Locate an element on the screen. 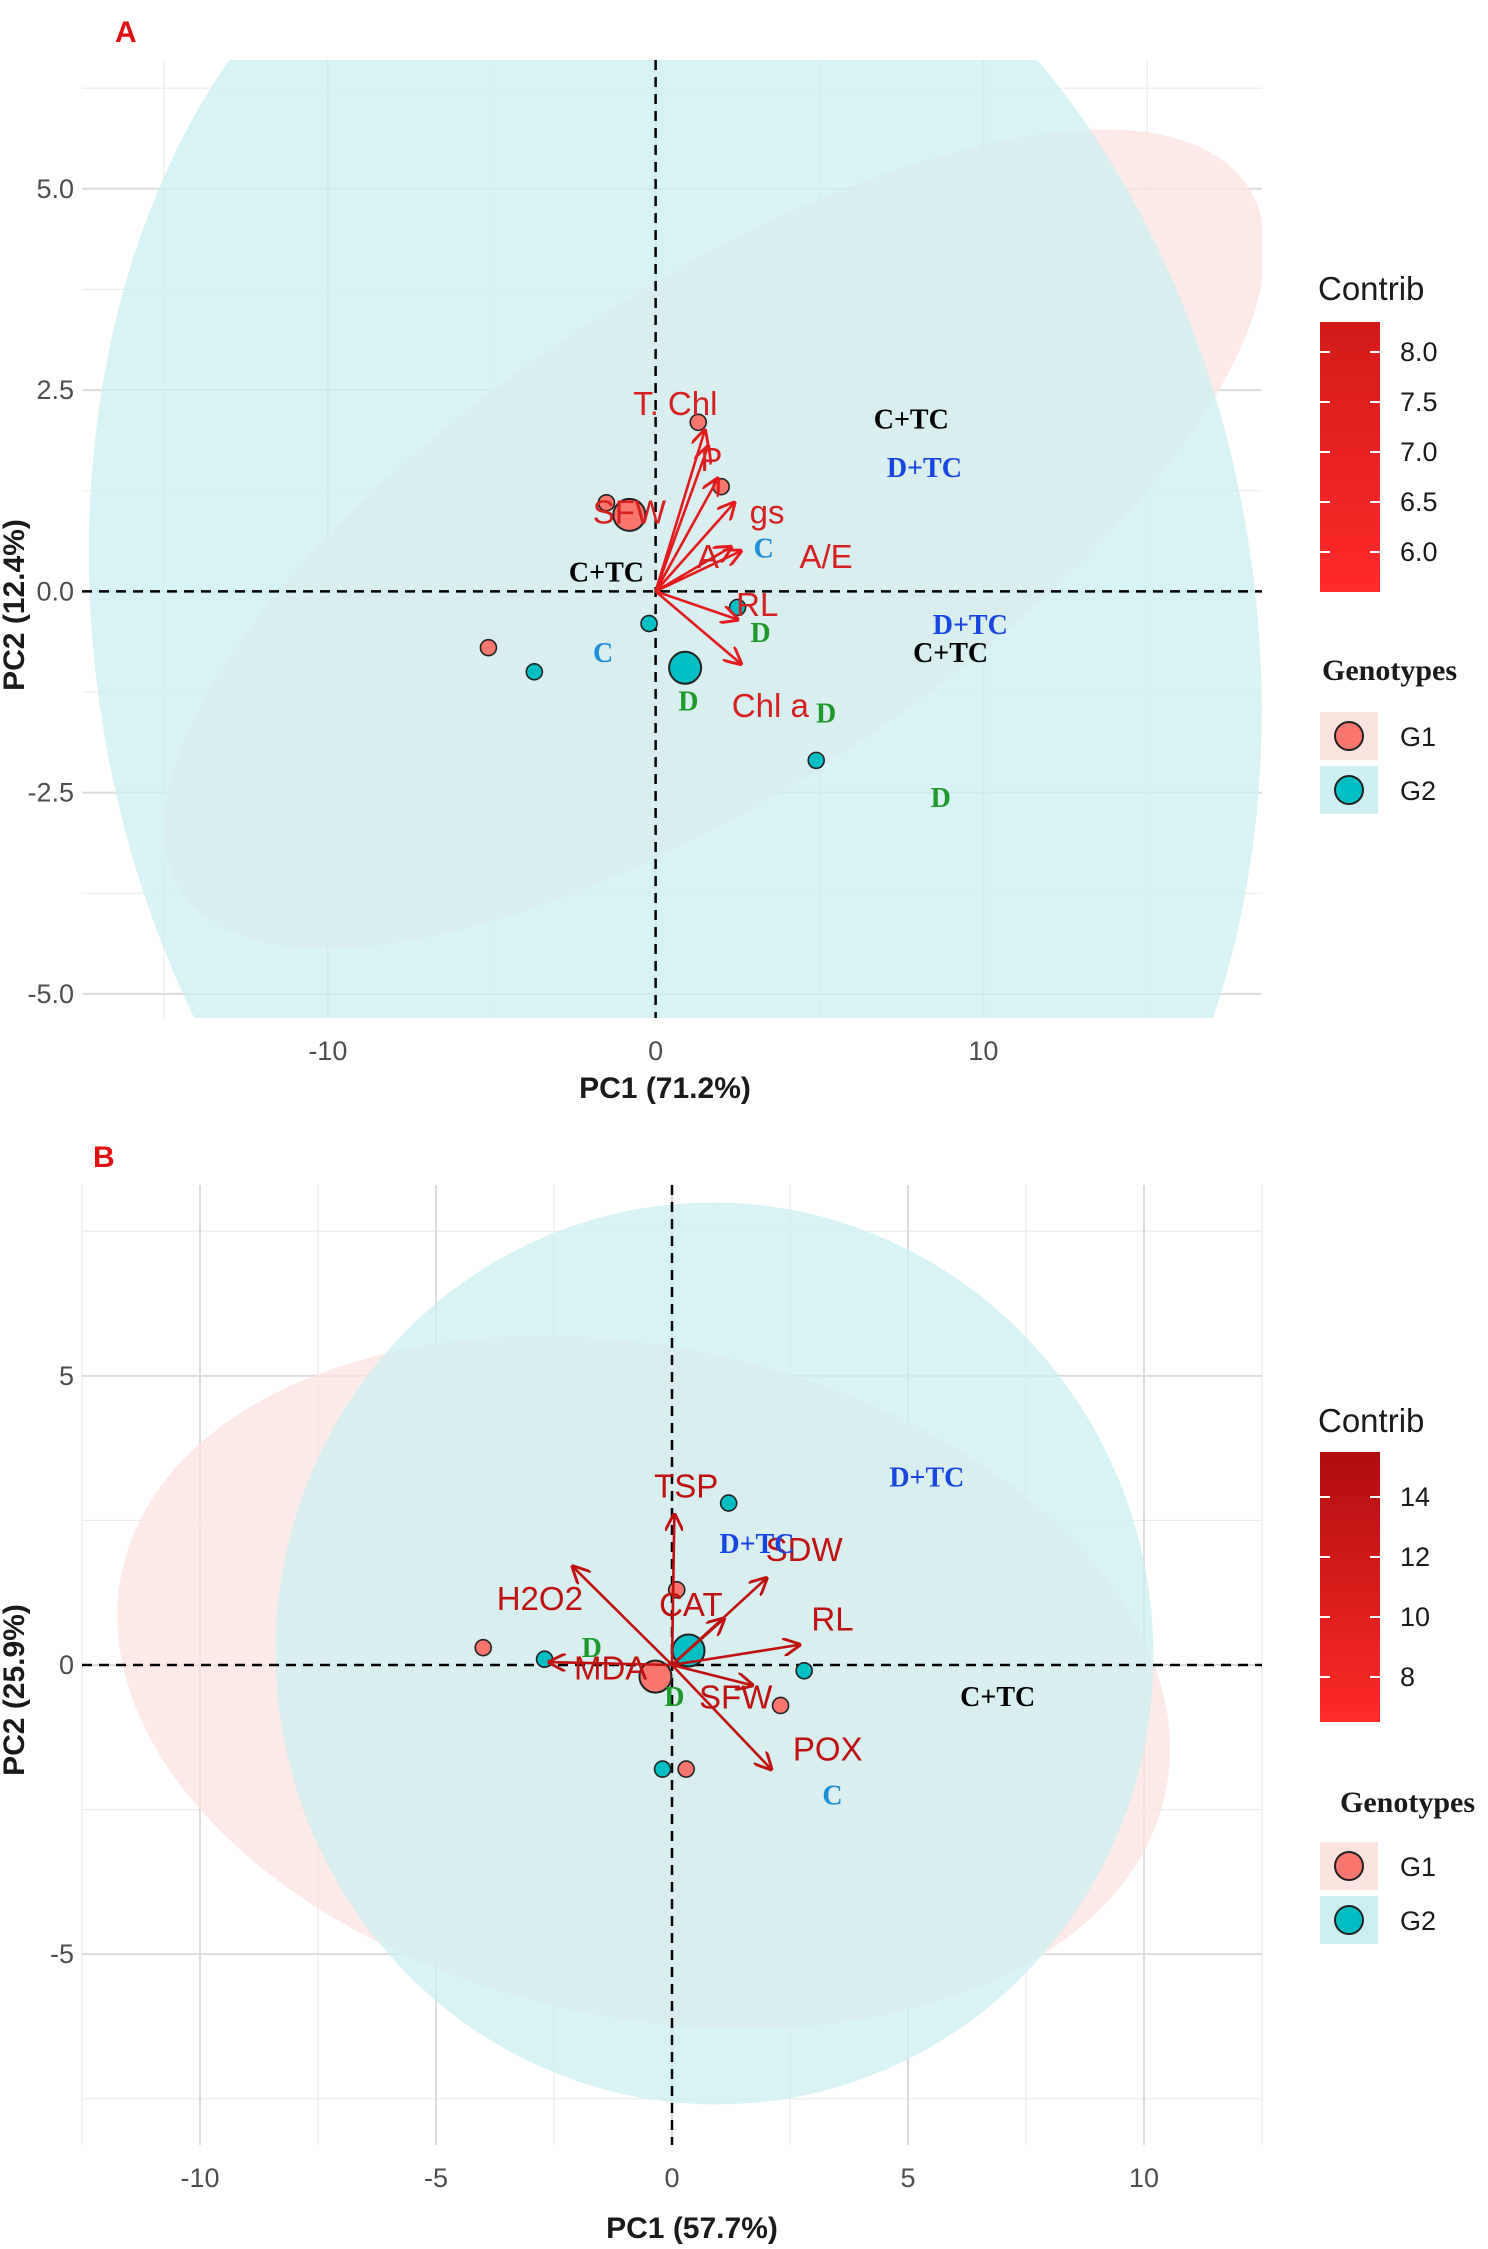 The width and height of the screenshot is (1488, 2249). panel-b-colorbar-tick-label: 14 is located at coordinates (1415, 1497).